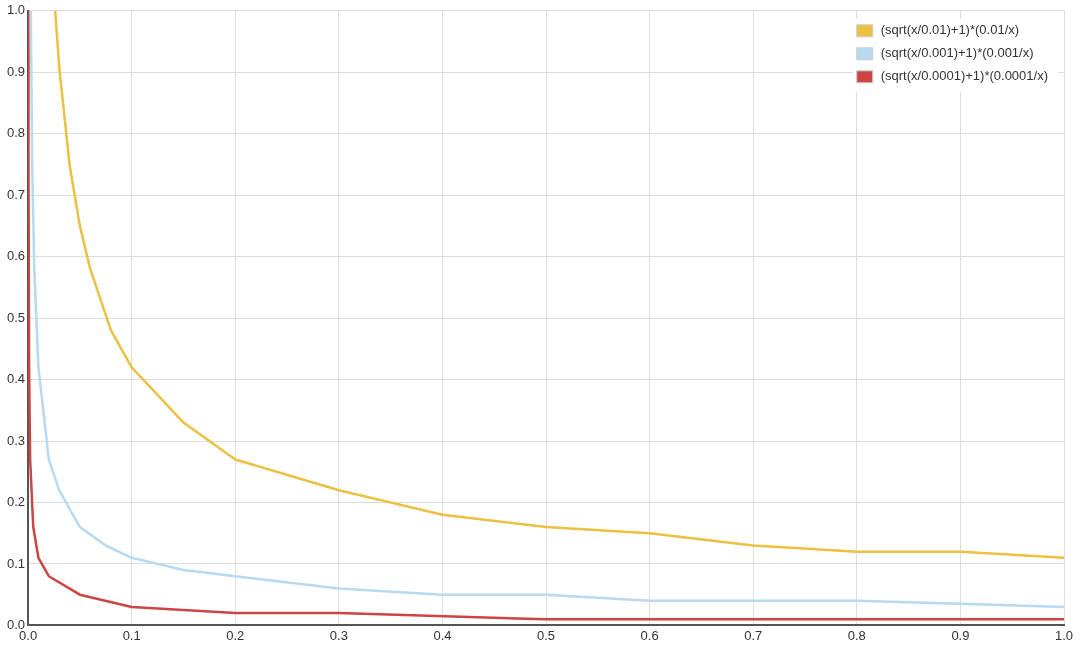 This screenshot has width=1080, height=653. I want to click on legend-label: (sqrt(x/0.0001)+1)*(0.0001/x), so click(964, 76).